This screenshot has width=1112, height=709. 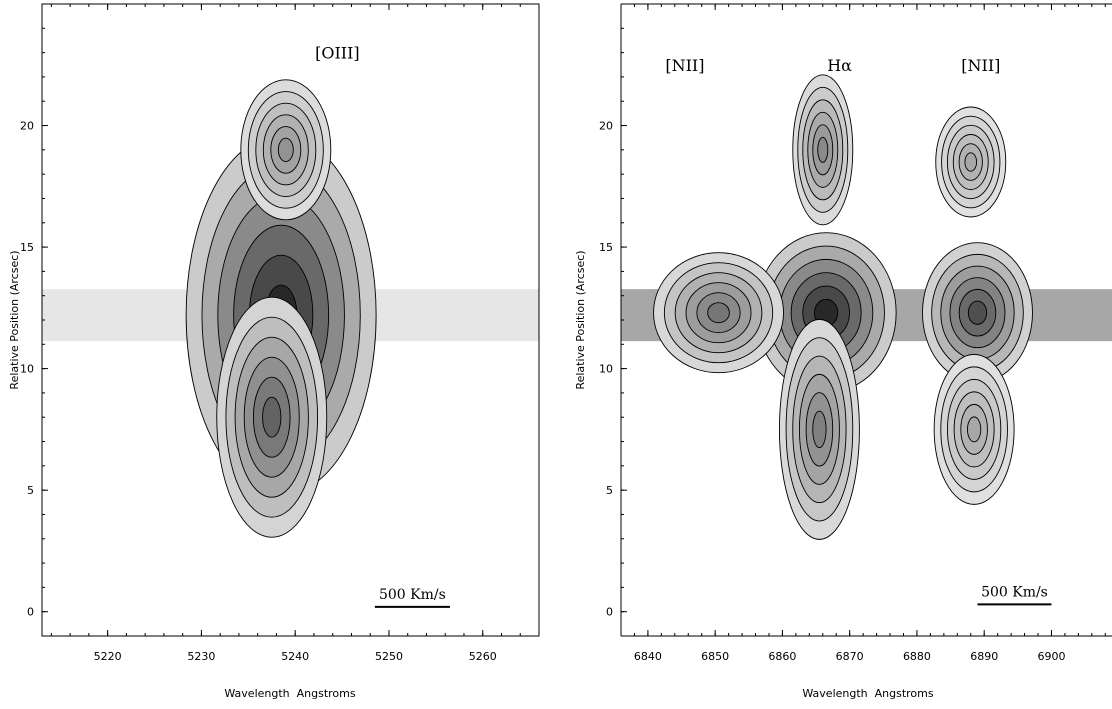 What do you see at coordinates (1051, 656) in the screenshot?
I see `x-tick-label: 6900` at bounding box center [1051, 656].